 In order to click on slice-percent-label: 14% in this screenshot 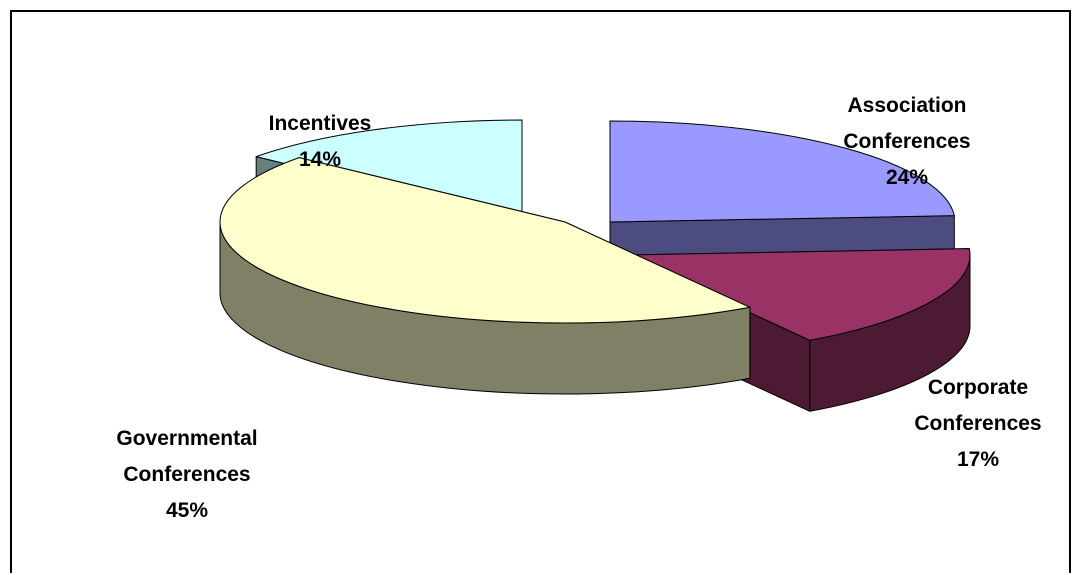, I will do `click(320, 159)`.